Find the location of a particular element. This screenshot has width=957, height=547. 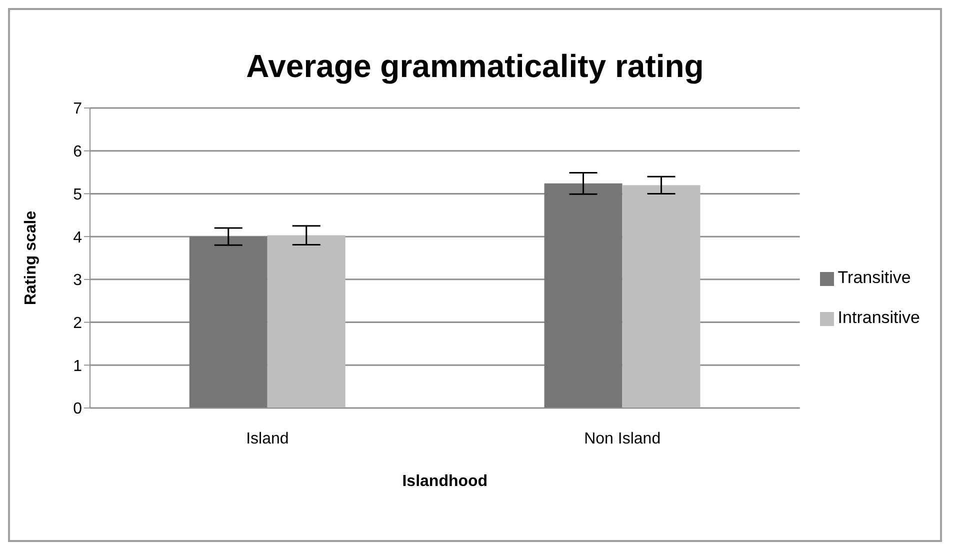

y-tick-label: 2 is located at coordinates (77, 323).